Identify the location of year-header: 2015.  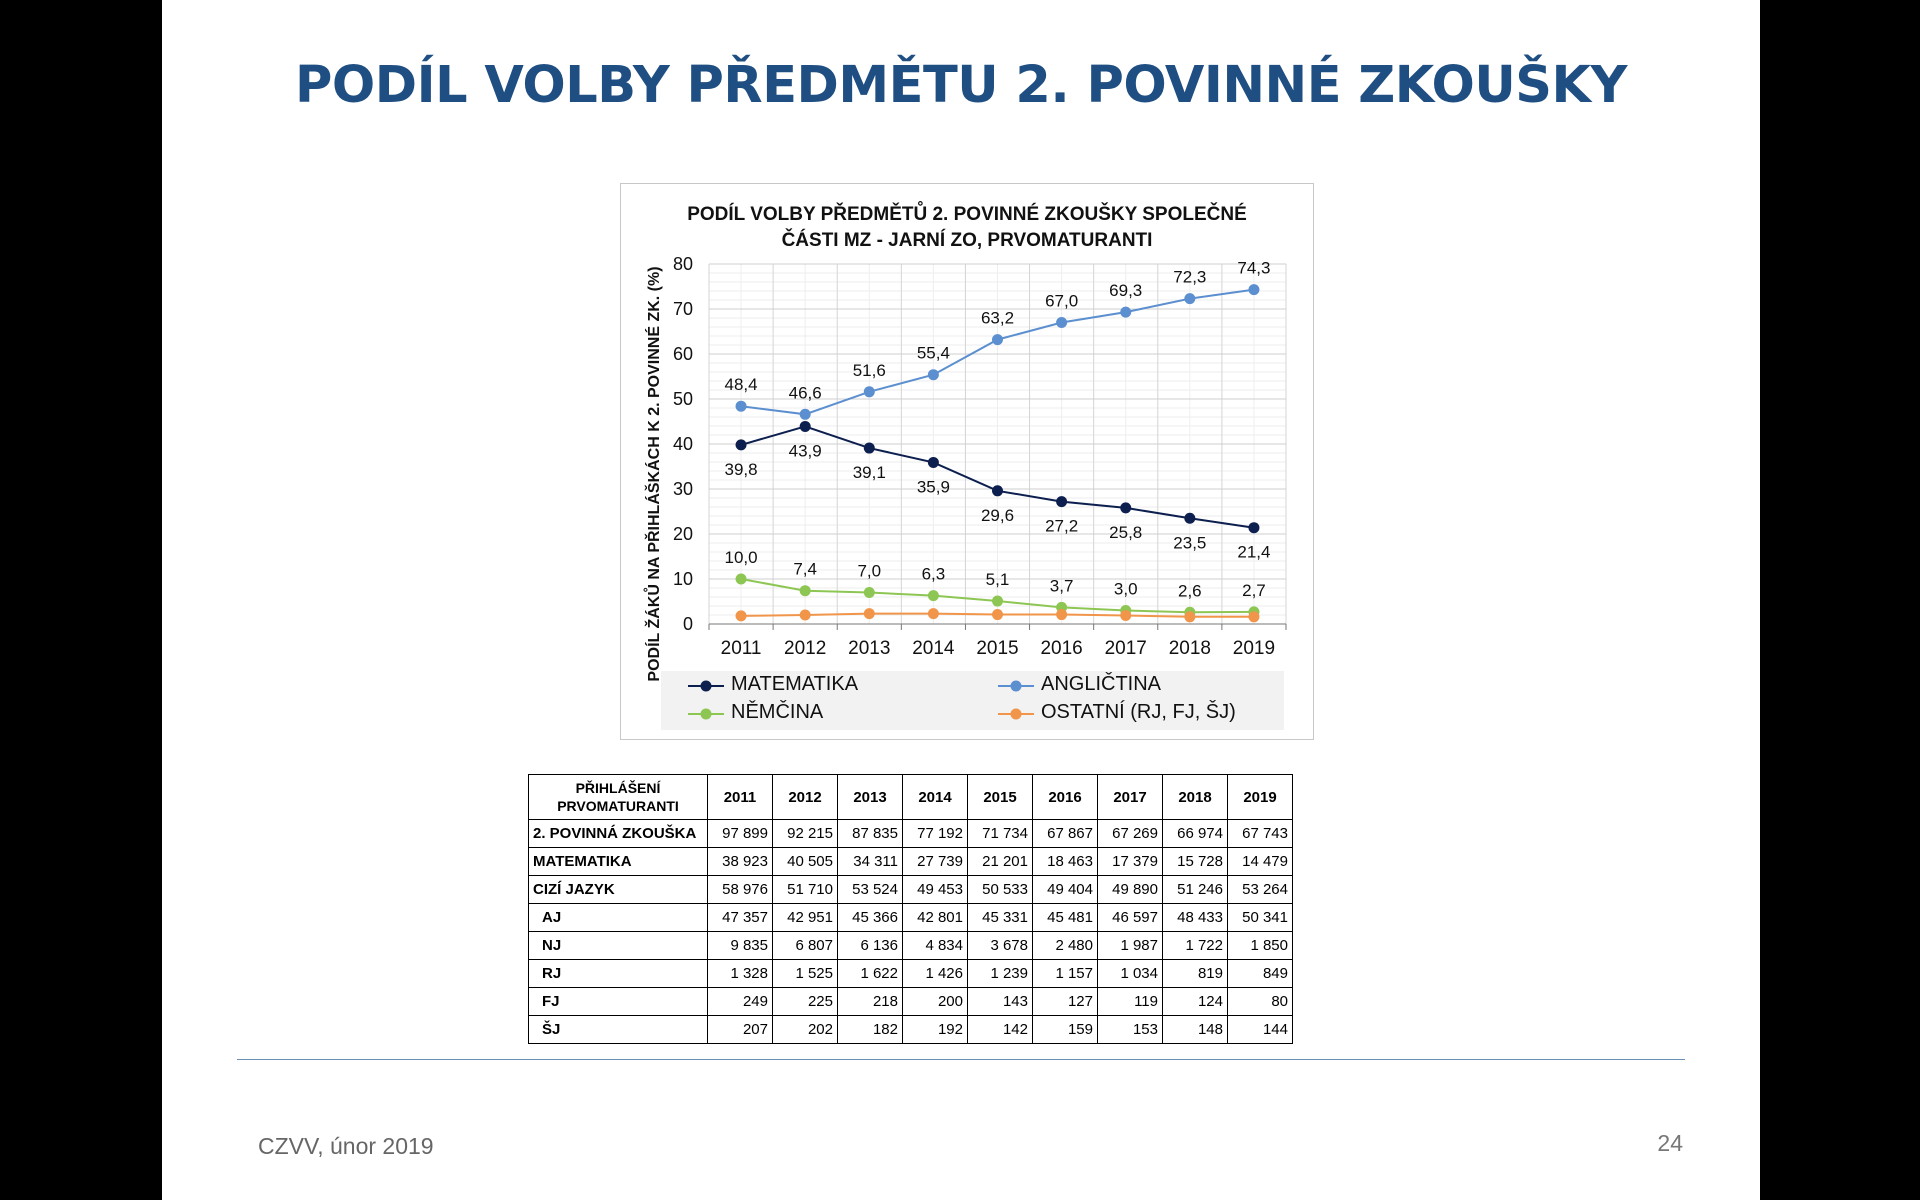
(1000, 797).